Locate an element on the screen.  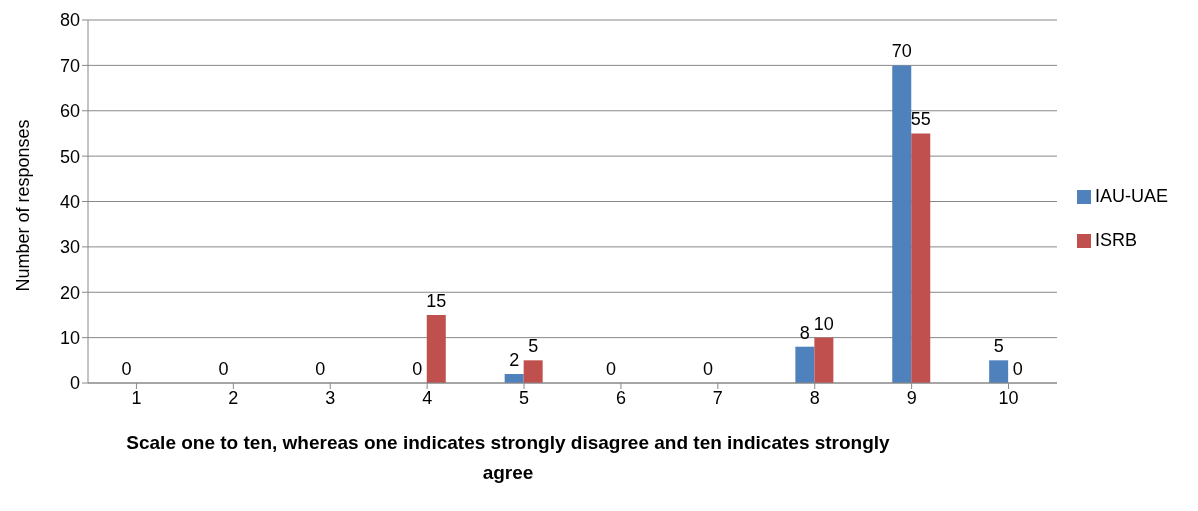
x-tick-label: 3 is located at coordinates (330, 397).